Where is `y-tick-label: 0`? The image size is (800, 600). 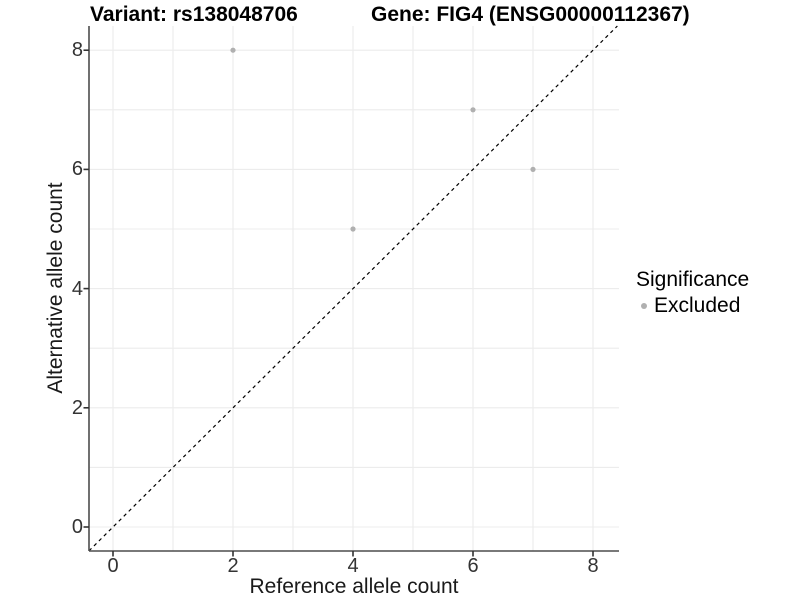
y-tick-label: 0 is located at coordinates (77, 527).